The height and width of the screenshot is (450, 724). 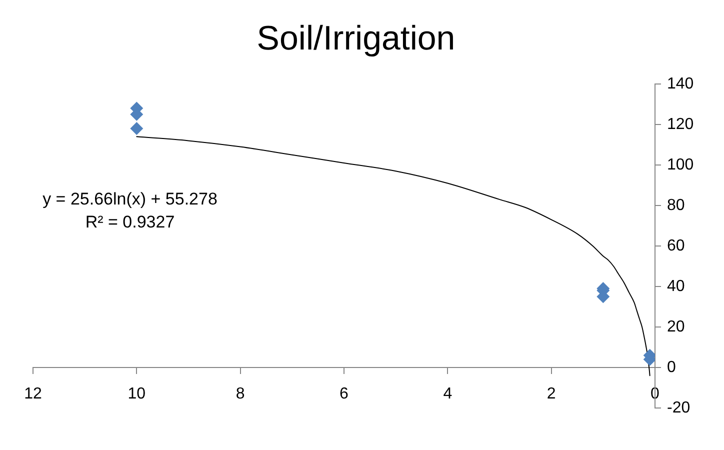 I want to click on y-tick-label: 120, so click(x=680, y=124).